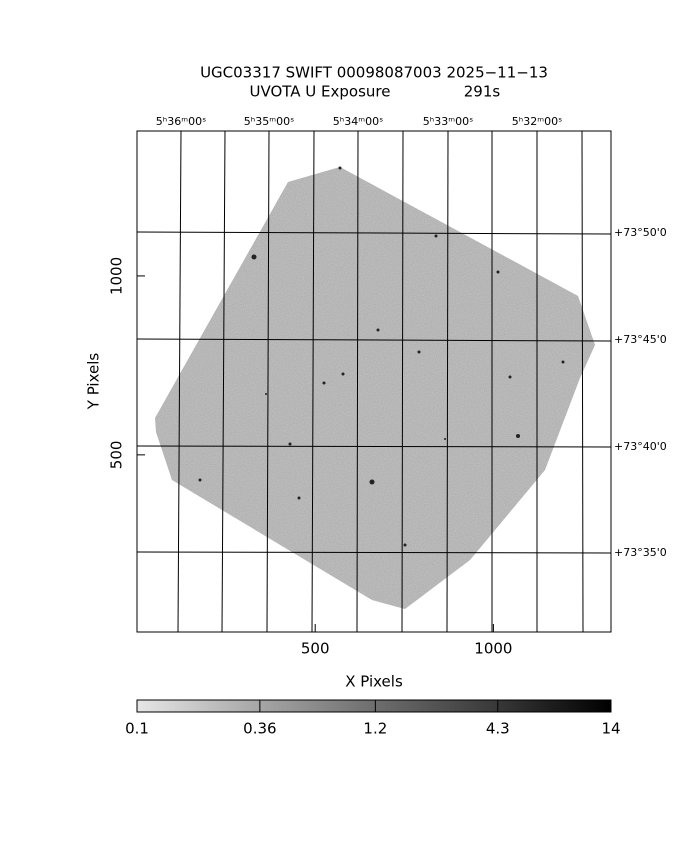 Image resolution: width=680 pixels, height=850 pixels. What do you see at coordinates (493, 649) in the screenshot?
I see `x-tick-label: 1000` at bounding box center [493, 649].